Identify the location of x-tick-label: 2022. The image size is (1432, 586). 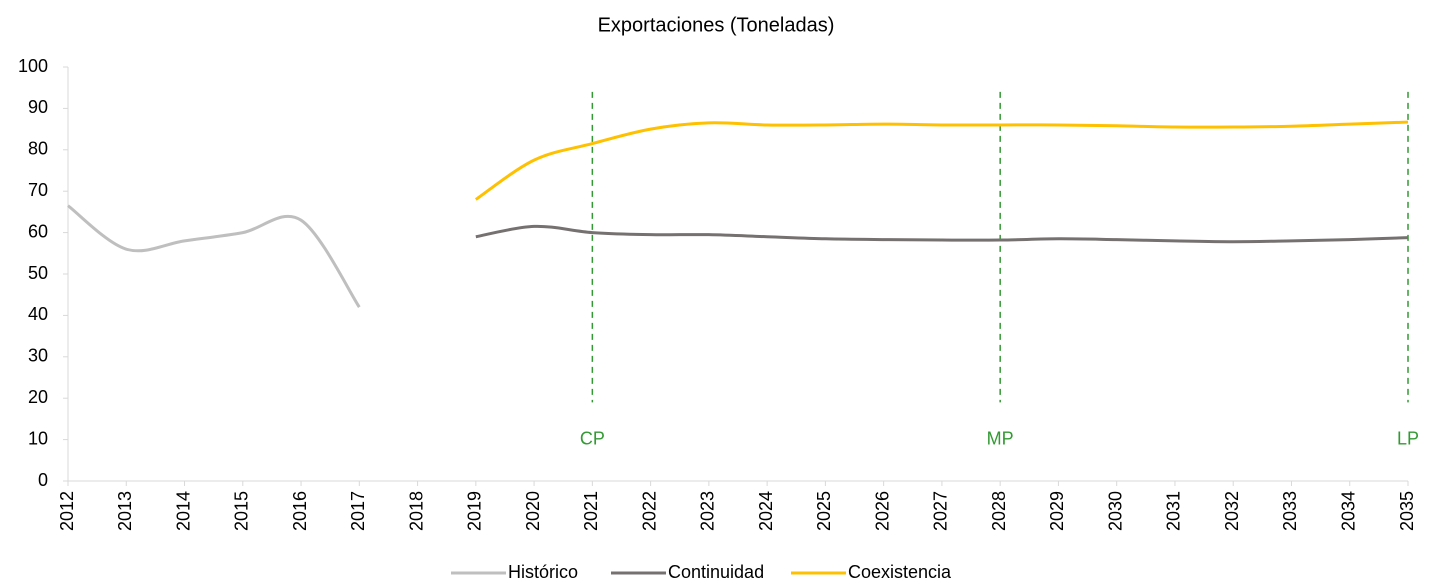
(649, 511).